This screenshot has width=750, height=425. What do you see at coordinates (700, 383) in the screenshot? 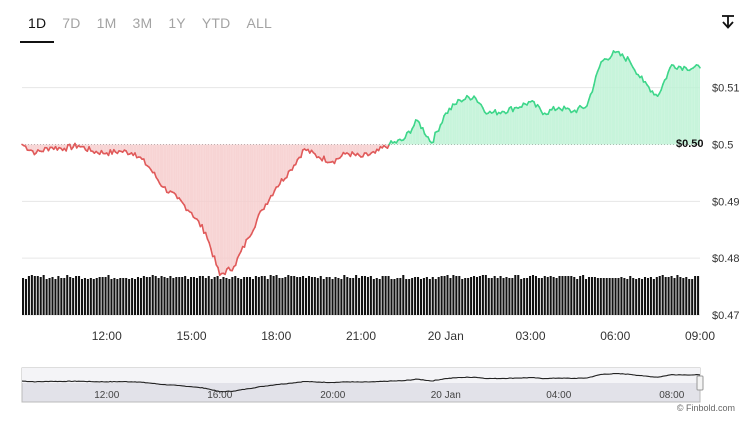
I see `navigator-handle` at bounding box center [700, 383].